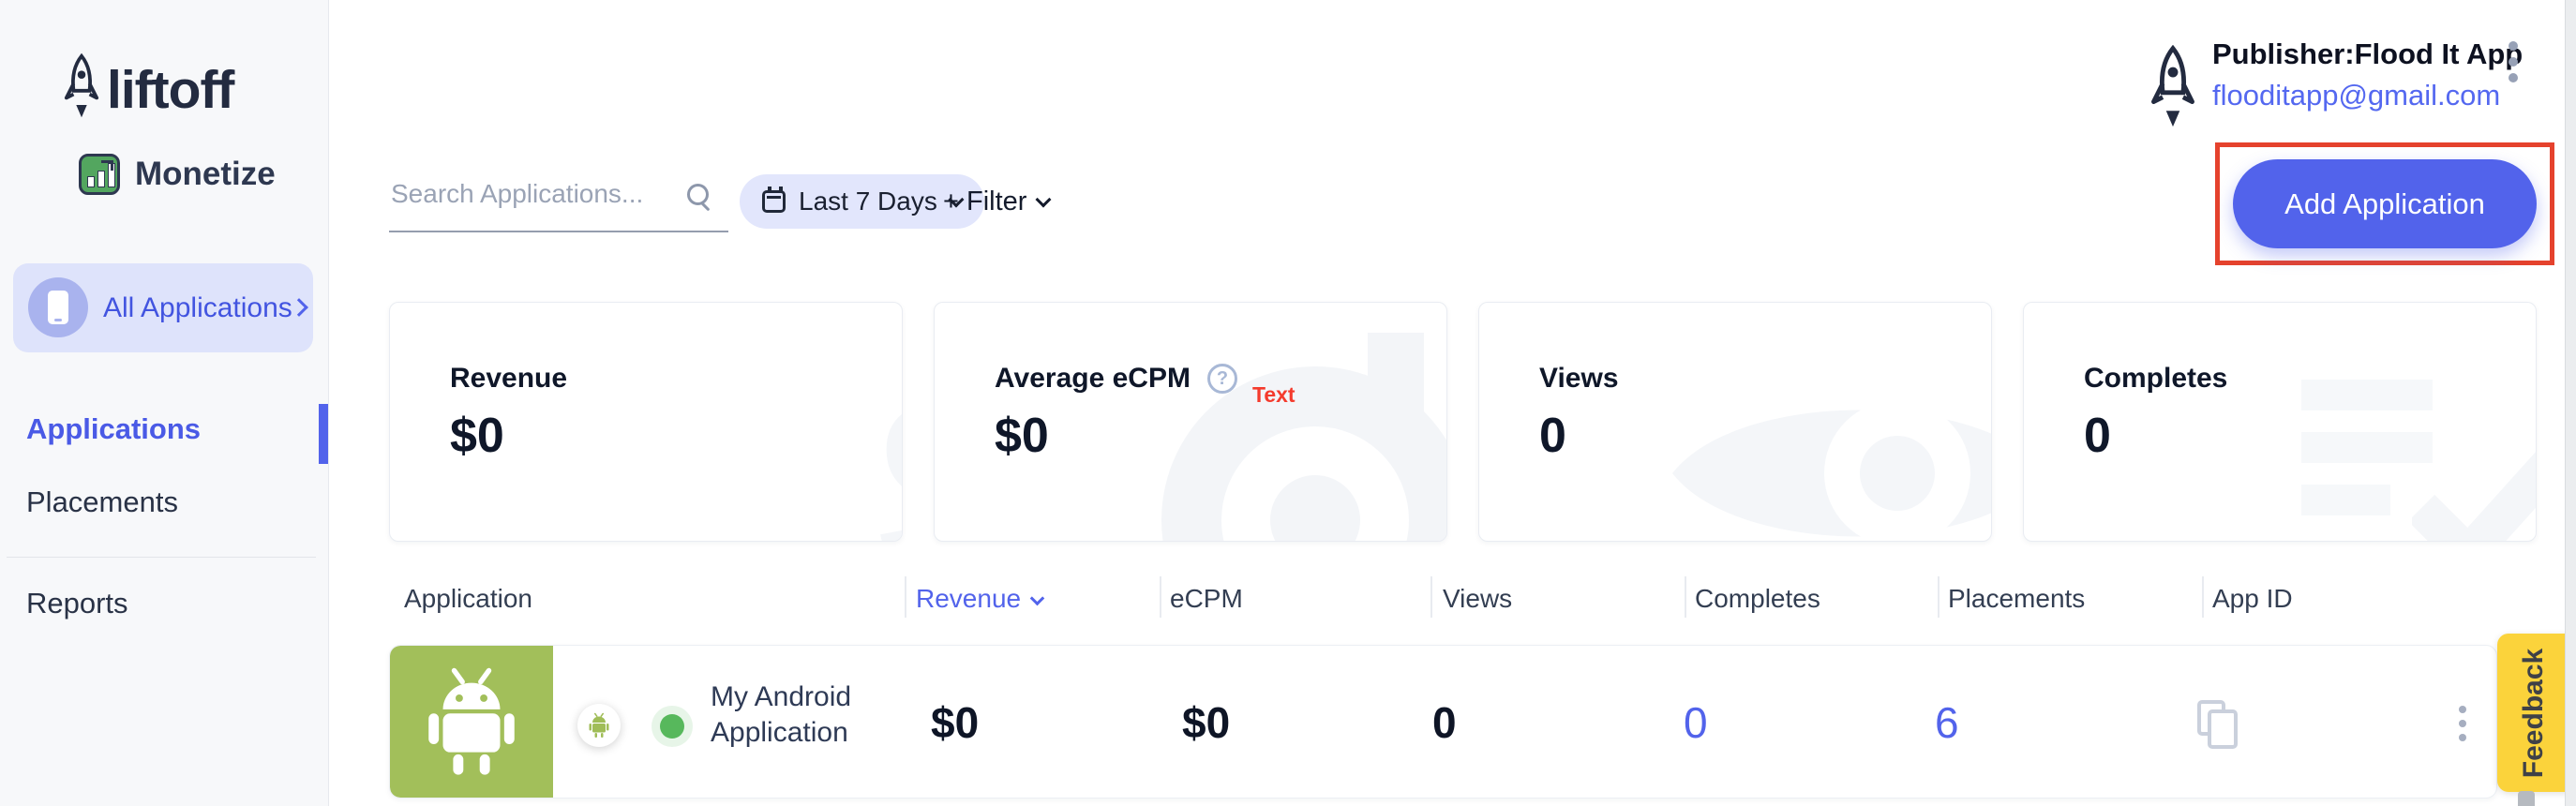 Image resolution: width=2576 pixels, height=806 pixels. What do you see at coordinates (2514, 61) in the screenshot?
I see `account-menu-button` at bounding box center [2514, 61].